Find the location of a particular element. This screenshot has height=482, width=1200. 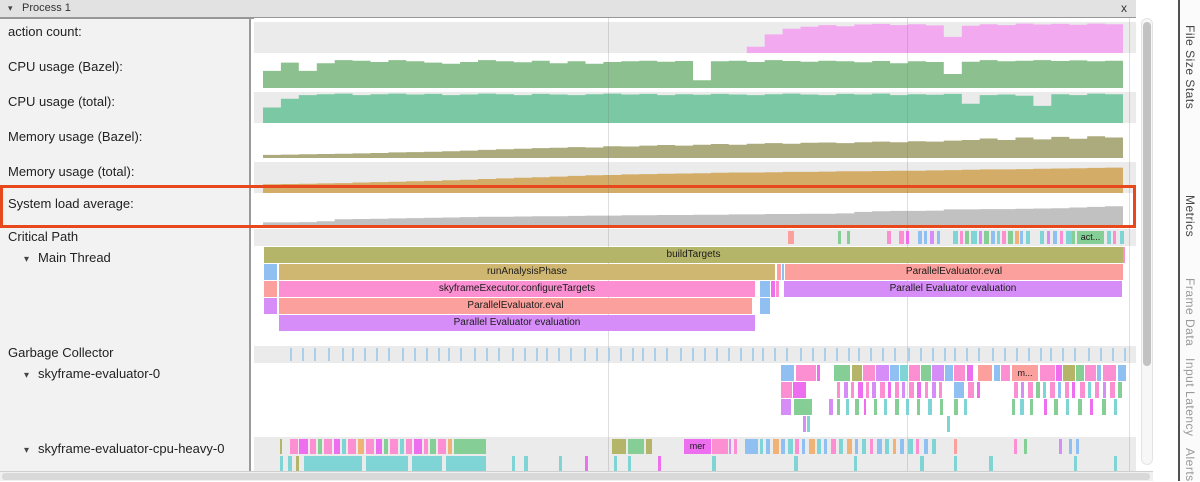

vertical-scrollbar-thumb is located at coordinates (1147, 194).